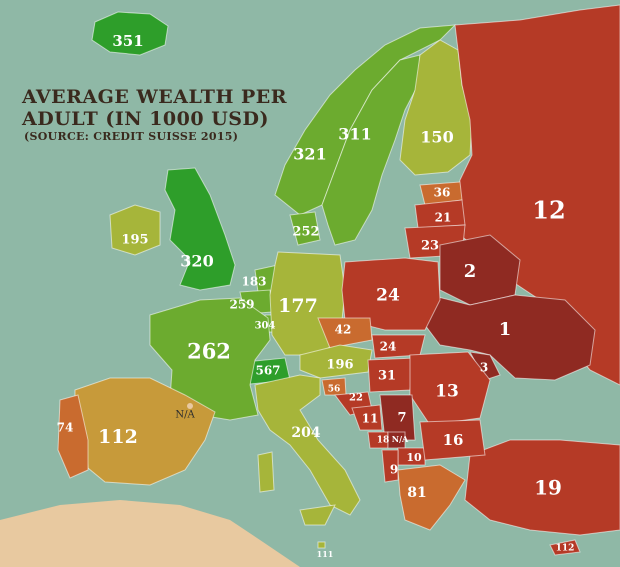 The height and width of the screenshot is (567, 620). I want to click on north-africa, so click(150, 533).